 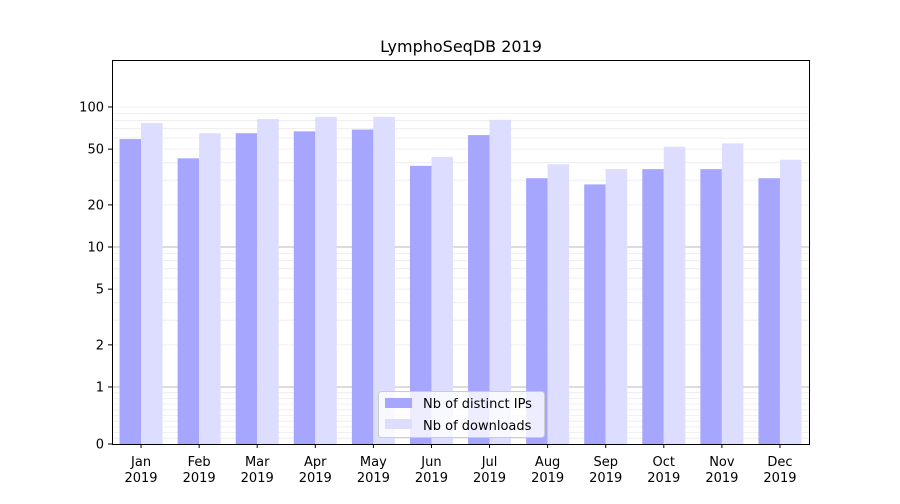 I want to click on x-tick-label-month: Feb, so click(x=199, y=462).